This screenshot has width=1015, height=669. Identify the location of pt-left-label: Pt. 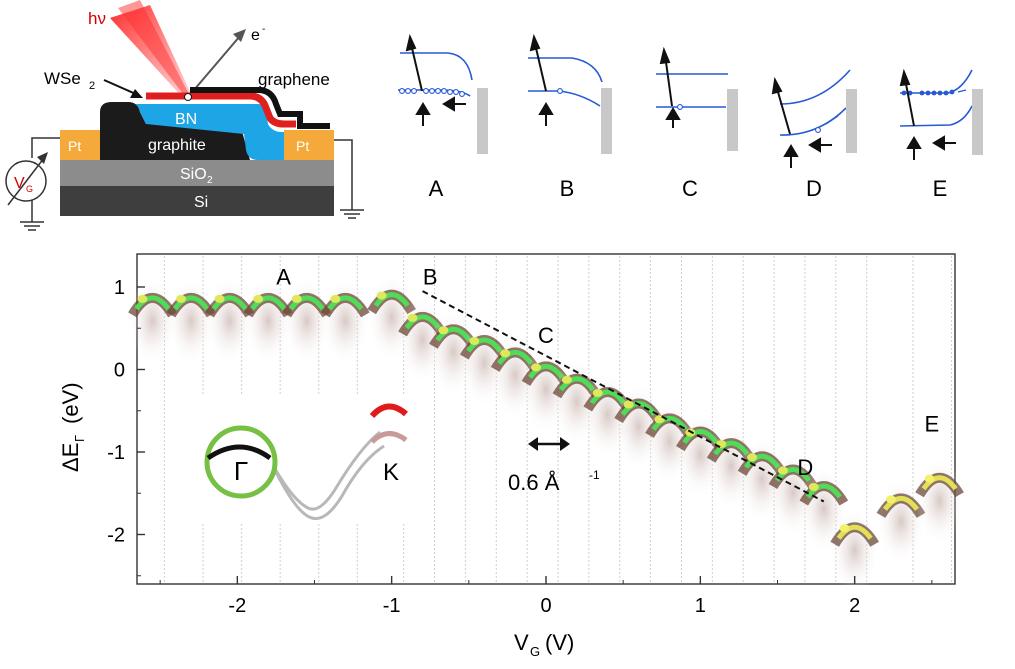
(74, 146).